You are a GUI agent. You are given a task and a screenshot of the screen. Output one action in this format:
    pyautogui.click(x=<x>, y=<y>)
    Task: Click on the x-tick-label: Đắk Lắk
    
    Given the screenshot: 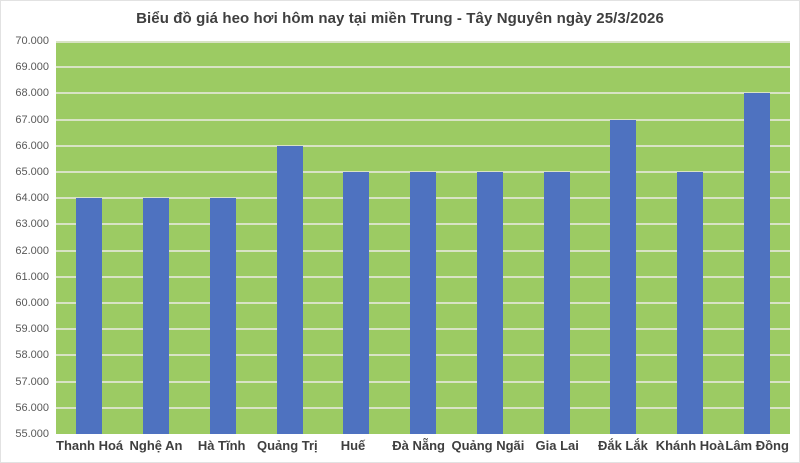 What is the action you would take?
    pyautogui.click(x=622, y=445)
    